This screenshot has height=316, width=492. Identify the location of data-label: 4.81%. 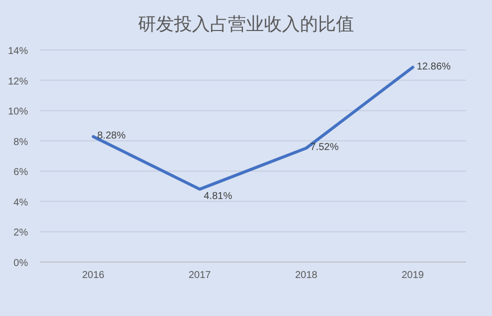
(218, 196).